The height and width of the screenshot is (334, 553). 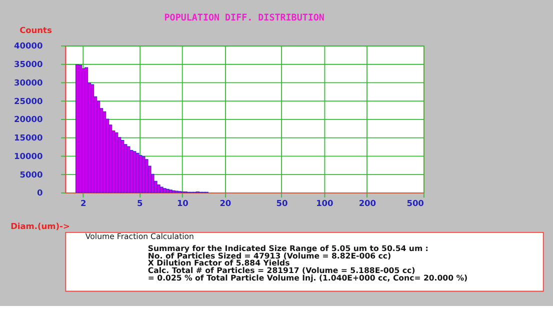 What do you see at coordinates (140, 203) in the screenshot?
I see `x-tick-label: 5` at bounding box center [140, 203].